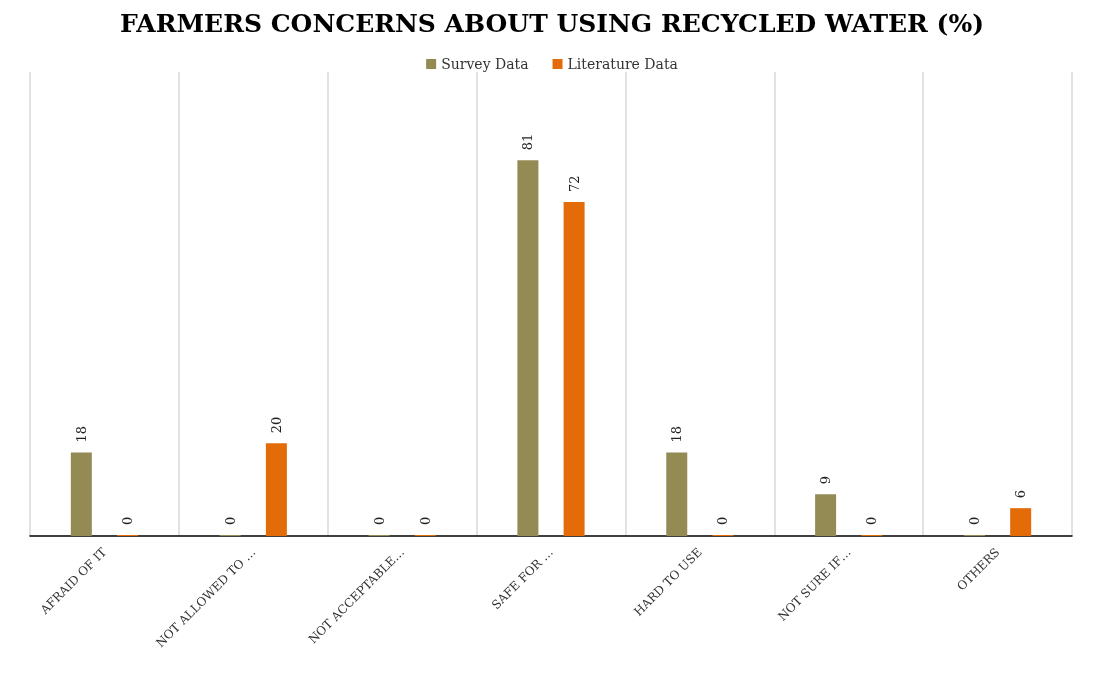  What do you see at coordinates (552, 23) in the screenshot?
I see `chart-title: FARMERS CONCERNS ABOUT USING RECYCLED WATER (%)` at bounding box center [552, 23].